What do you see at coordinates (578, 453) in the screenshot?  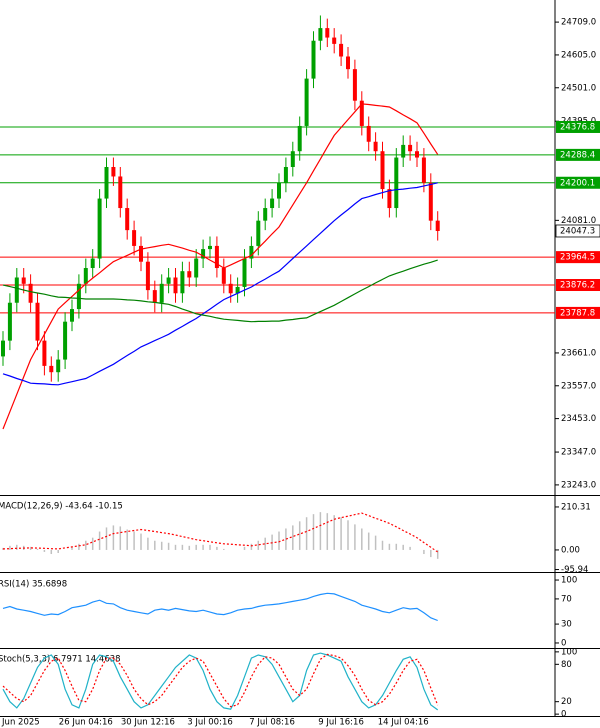 I see `y-tick-label: 23347.0` at bounding box center [578, 453].